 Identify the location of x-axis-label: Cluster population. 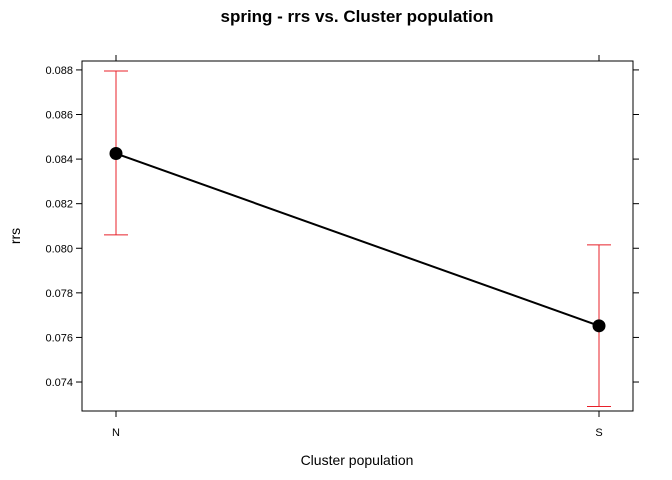
(357, 460).